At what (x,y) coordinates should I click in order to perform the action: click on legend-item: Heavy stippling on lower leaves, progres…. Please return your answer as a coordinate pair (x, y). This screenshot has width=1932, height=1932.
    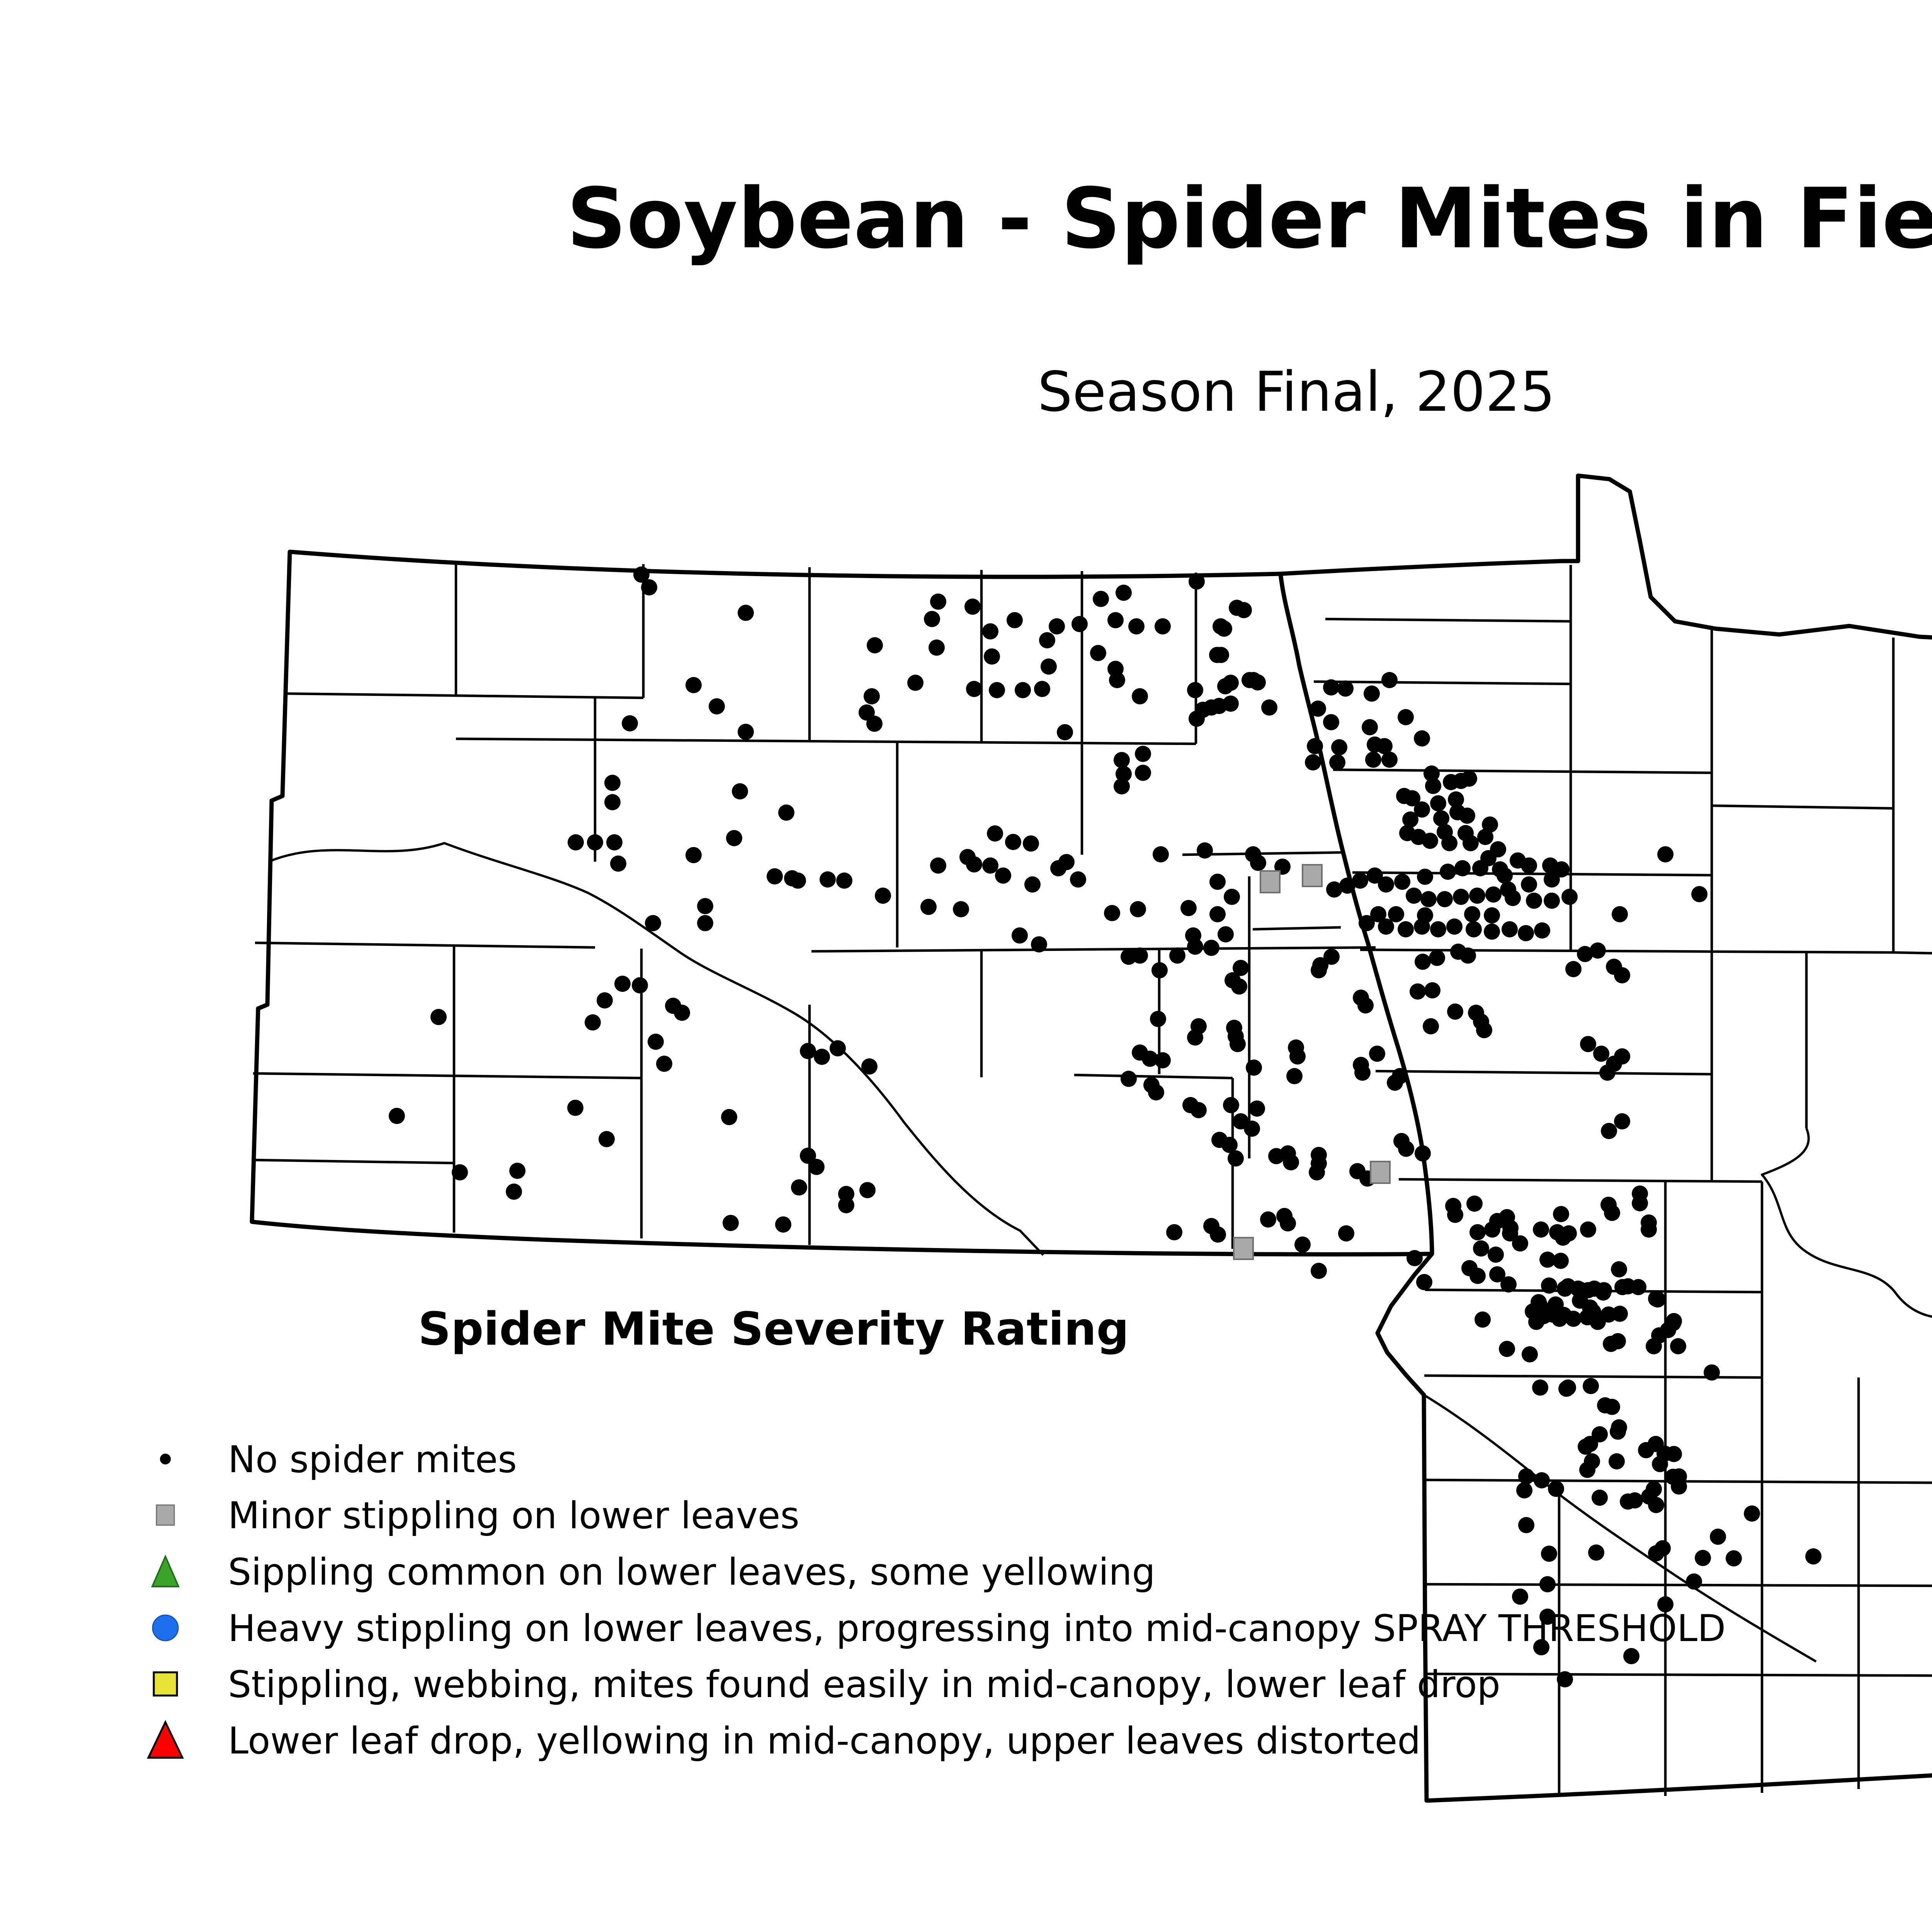
    Looking at the image, I should click on (939, 1628).